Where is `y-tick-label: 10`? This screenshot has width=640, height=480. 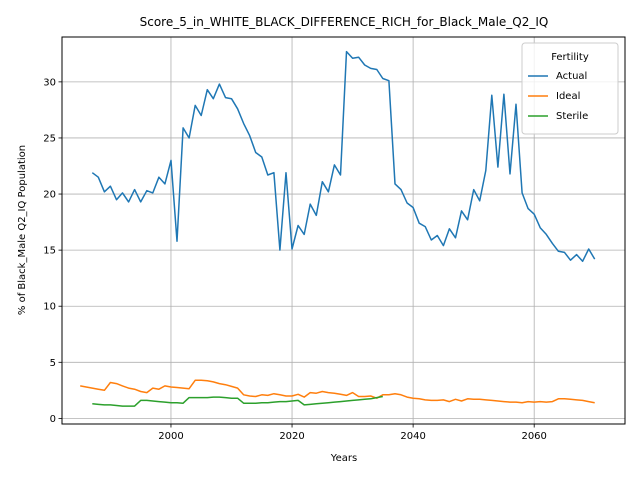
y-tick-label: 10 is located at coordinates (49, 307).